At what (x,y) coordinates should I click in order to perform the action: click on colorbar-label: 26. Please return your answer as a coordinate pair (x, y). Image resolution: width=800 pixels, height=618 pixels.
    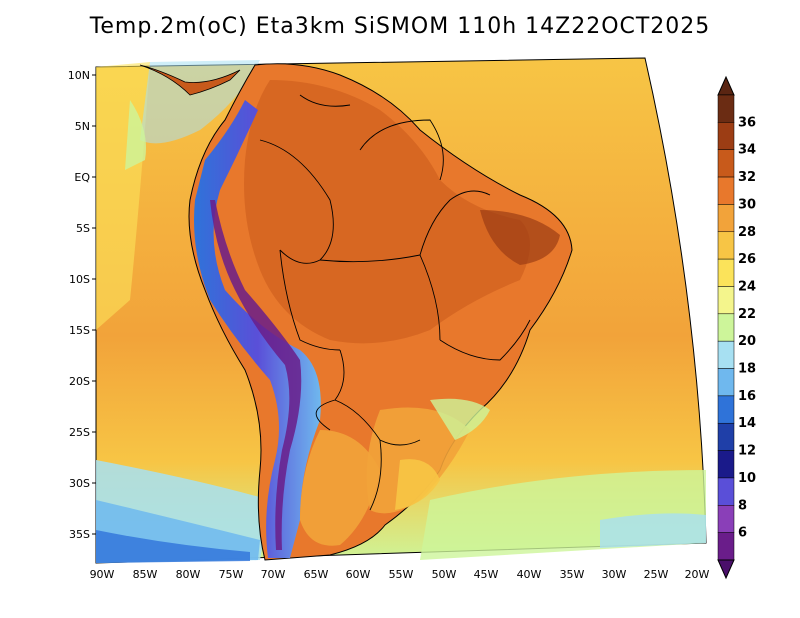
    Looking at the image, I should click on (747, 259).